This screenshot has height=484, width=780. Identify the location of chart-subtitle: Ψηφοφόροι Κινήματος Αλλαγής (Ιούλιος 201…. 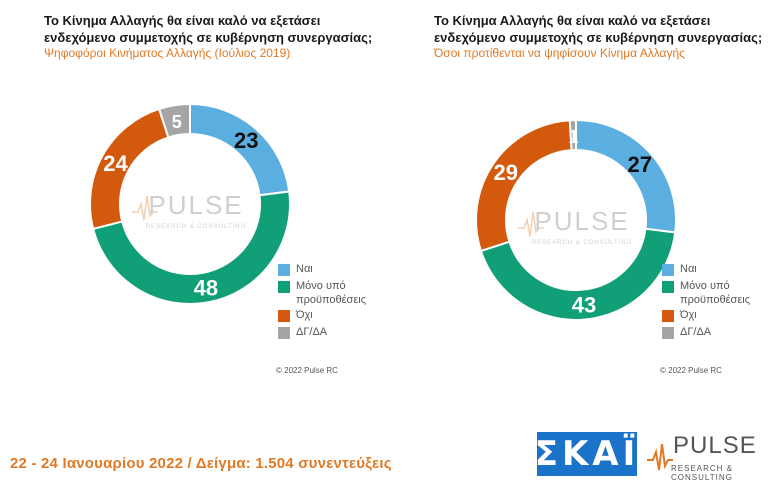
(167, 53).